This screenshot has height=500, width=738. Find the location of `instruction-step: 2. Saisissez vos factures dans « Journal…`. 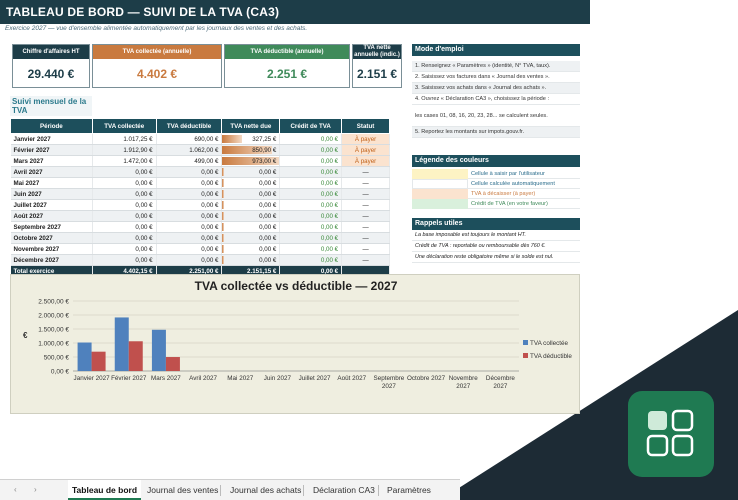

instruction-step: 2. Saisissez vos factures dans « Journal… is located at coordinates (496, 77).